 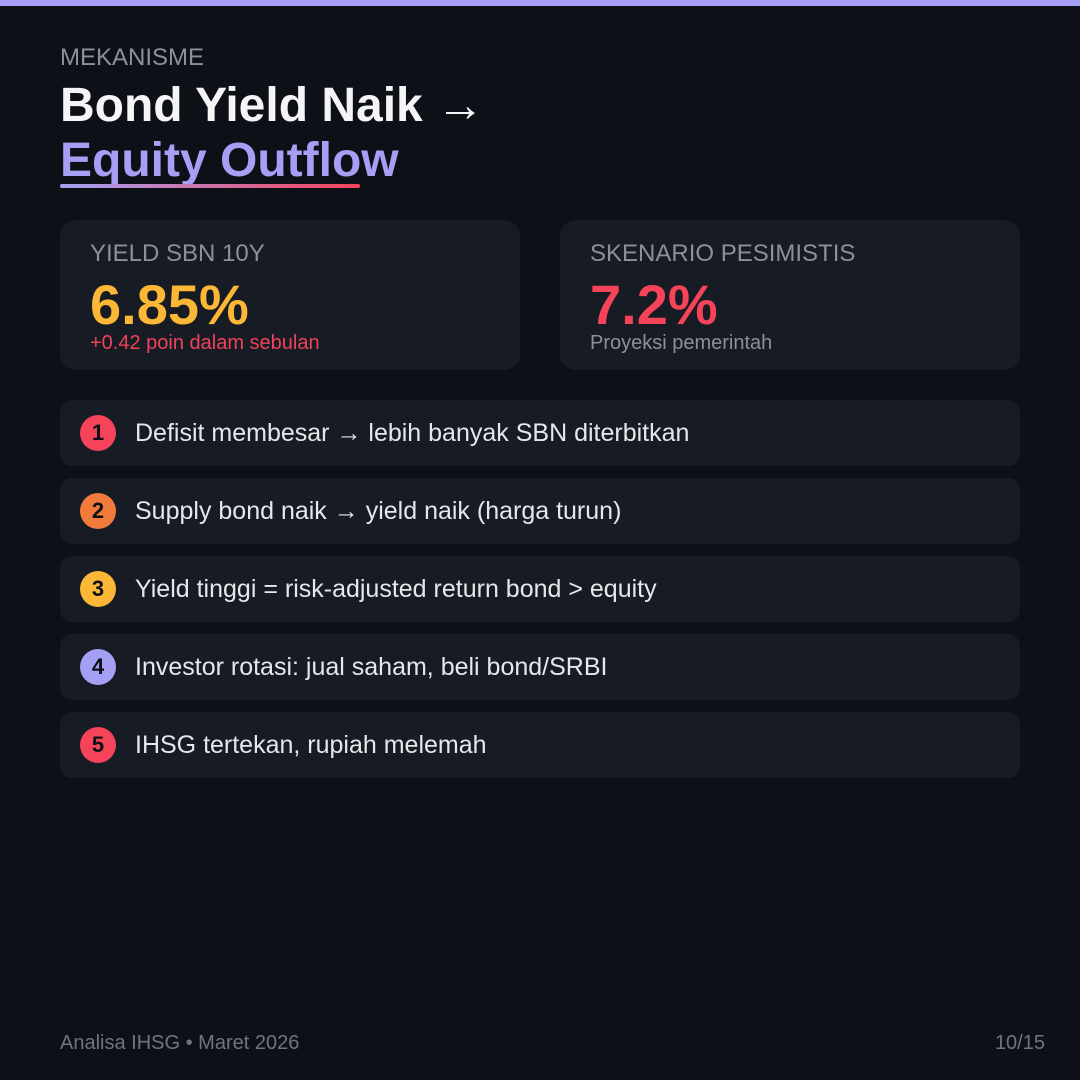 I want to click on stat-note: Proyeksi pemerintah, so click(x=681, y=343).